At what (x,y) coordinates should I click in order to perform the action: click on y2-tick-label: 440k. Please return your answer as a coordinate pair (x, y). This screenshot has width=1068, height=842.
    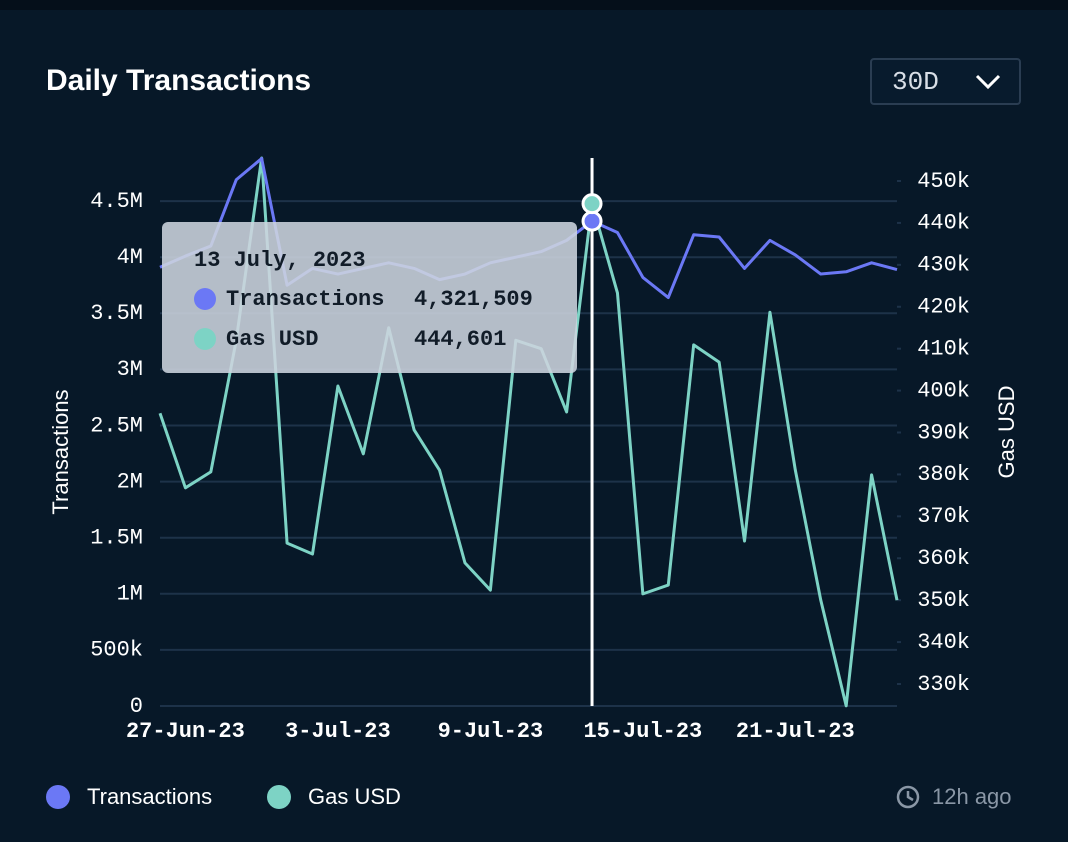
    Looking at the image, I should click on (943, 223).